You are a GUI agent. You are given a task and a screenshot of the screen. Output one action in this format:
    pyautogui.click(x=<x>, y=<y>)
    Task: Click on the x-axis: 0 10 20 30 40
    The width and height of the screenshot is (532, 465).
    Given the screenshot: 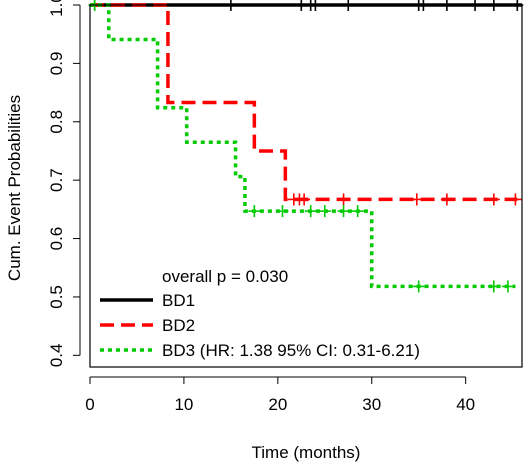 What is the action you would take?
    pyautogui.click(x=280, y=395)
    